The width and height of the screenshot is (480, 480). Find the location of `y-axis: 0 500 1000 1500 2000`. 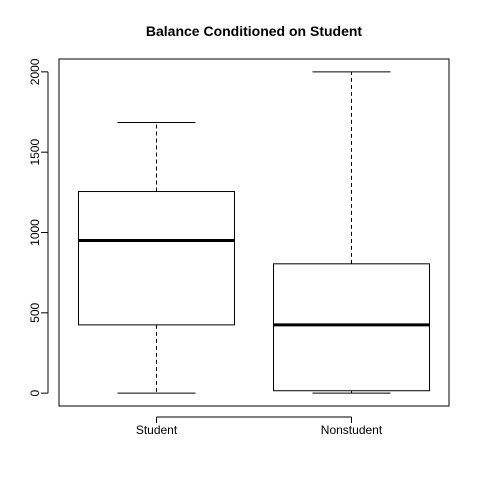

y-axis: 0 500 1000 1500 2000 is located at coordinates (38, 227).